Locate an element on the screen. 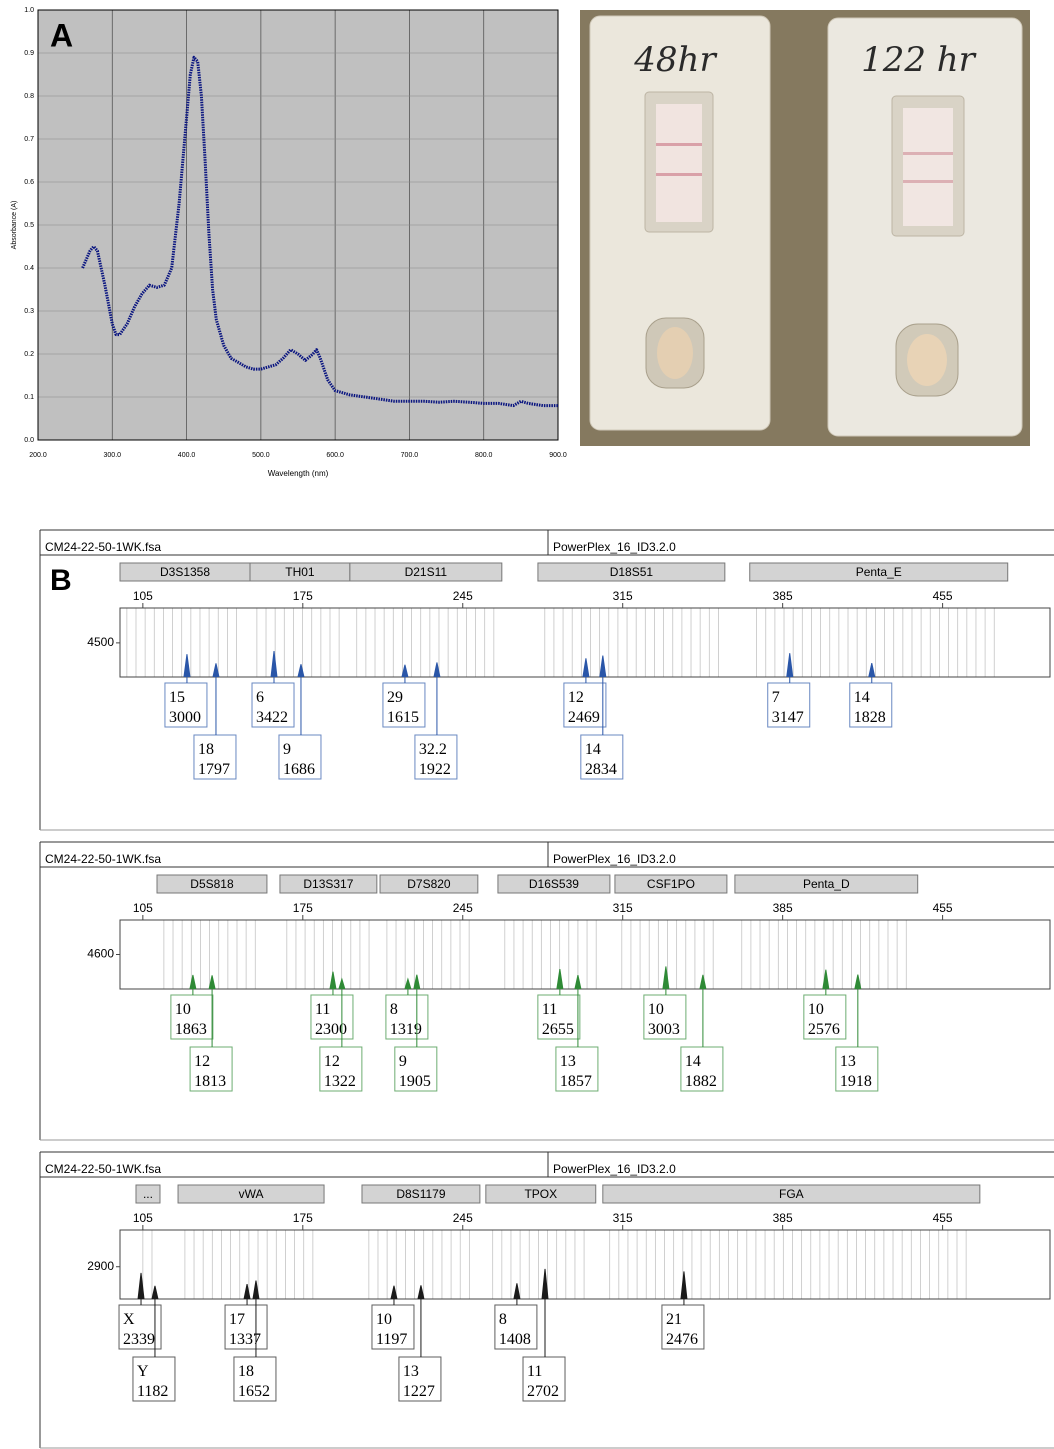  allele-label: 11 is located at coordinates (322, 1009).